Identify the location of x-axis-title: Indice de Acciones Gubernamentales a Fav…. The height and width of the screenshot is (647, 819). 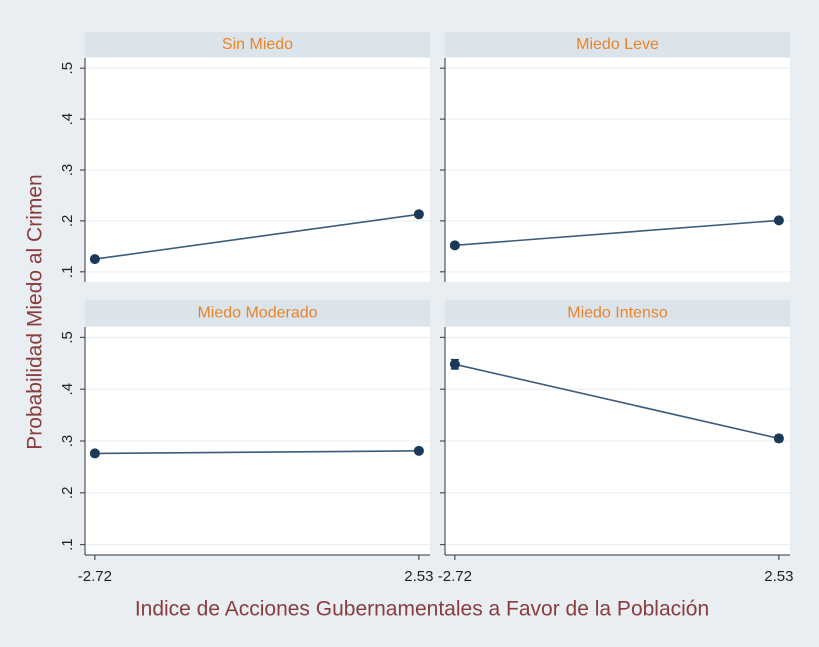
(422, 609).